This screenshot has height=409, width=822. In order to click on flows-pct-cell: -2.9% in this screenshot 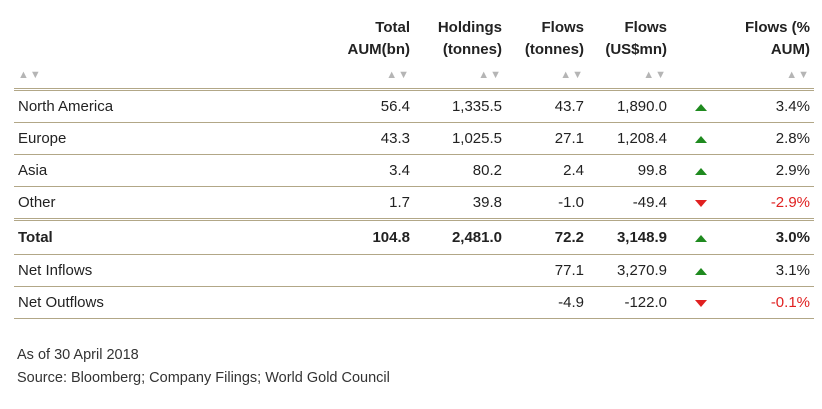, I will do `click(790, 202)`.